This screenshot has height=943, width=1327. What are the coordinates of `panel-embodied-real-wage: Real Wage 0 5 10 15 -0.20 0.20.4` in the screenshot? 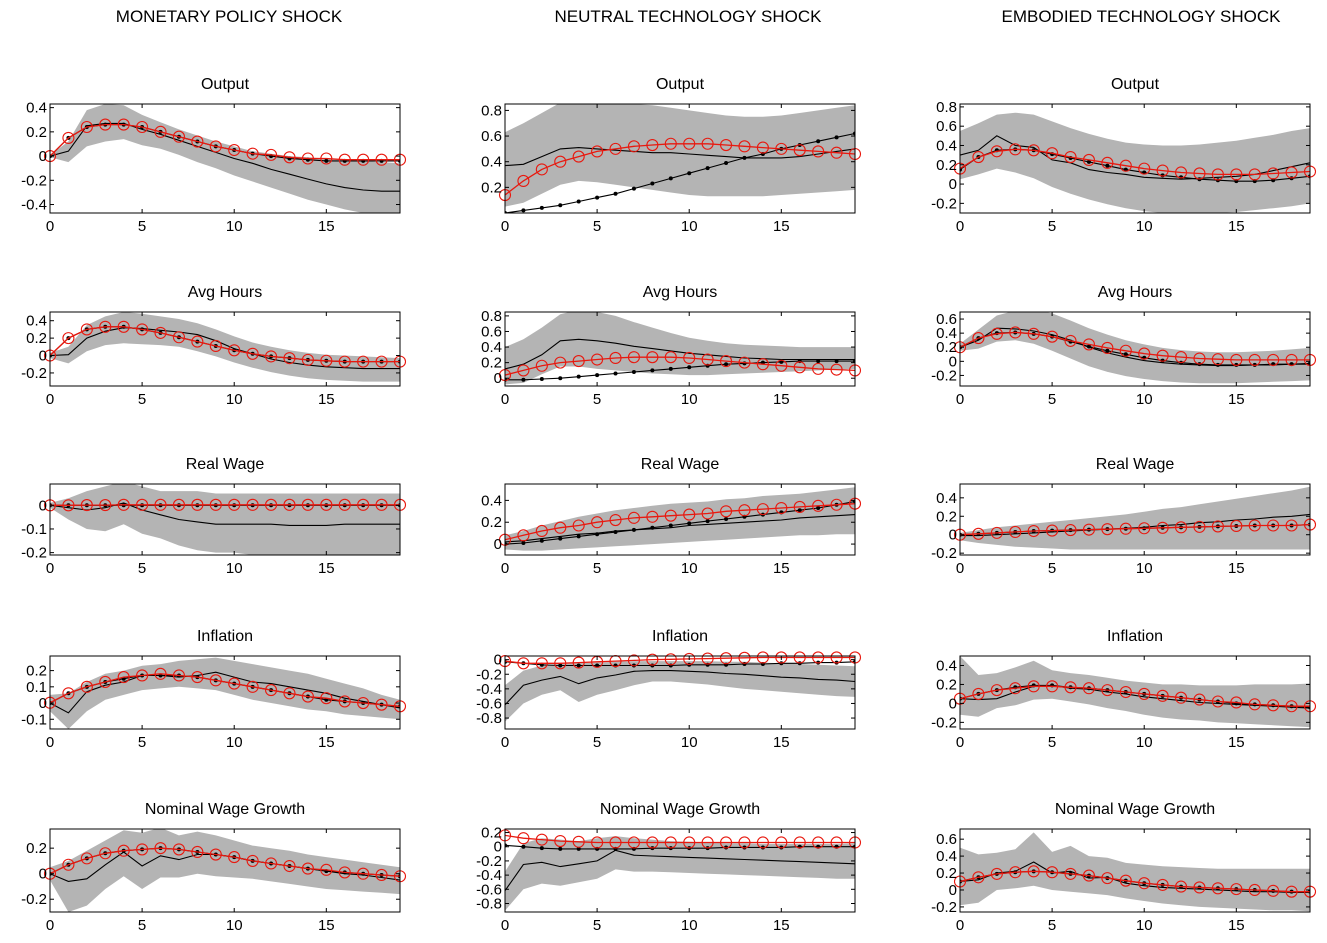 It's located at (1124, 516).